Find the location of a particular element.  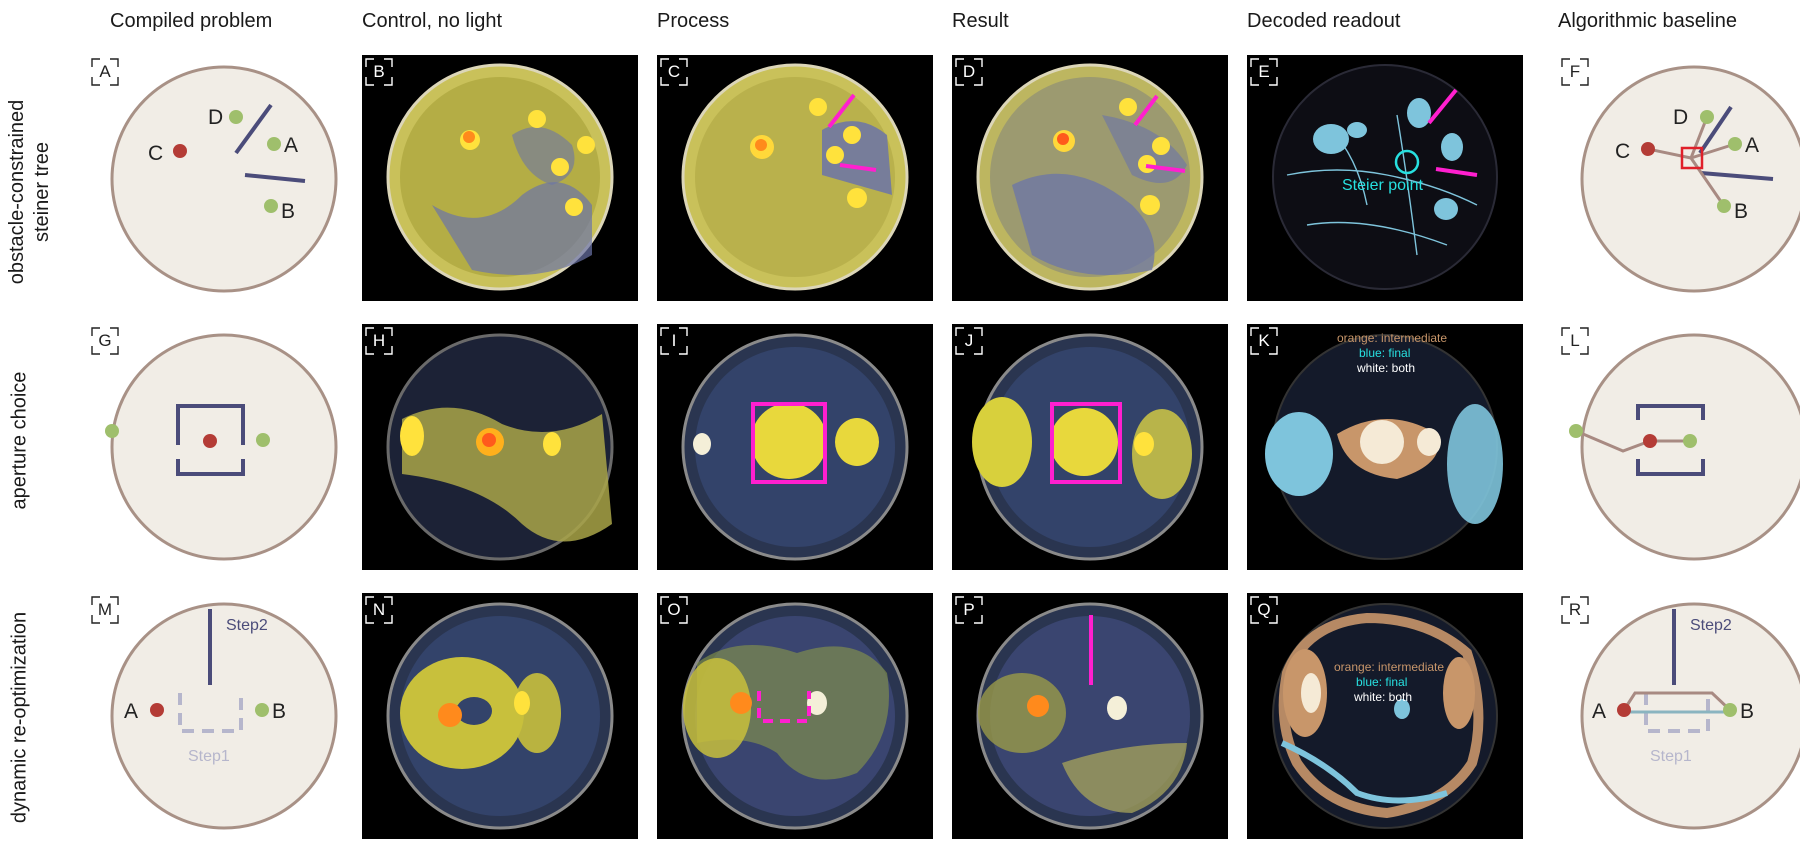

panel-j-photo: J is located at coordinates (1090, 447).